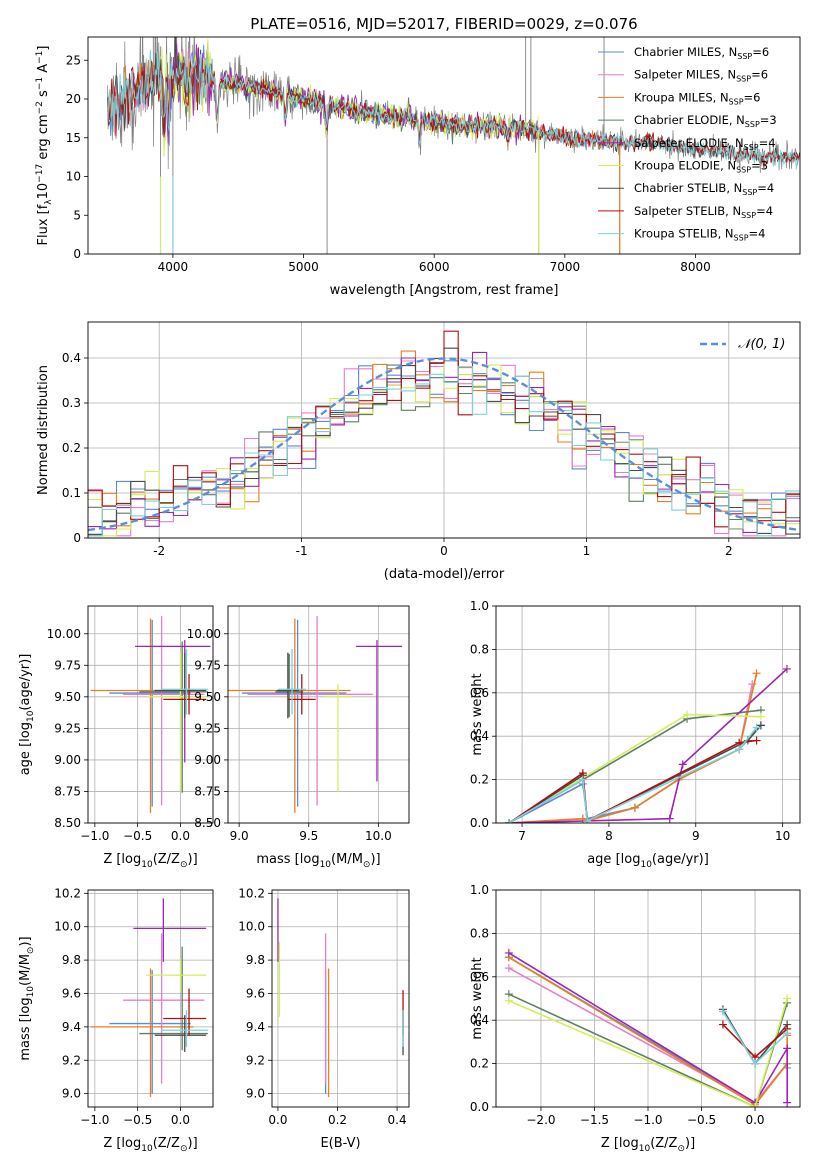 The height and width of the screenshot is (1174, 819). What do you see at coordinates (444, 451) in the screenshot?
I see `residual-hist-kroupa_stelib` at bounding box center [444, 451].